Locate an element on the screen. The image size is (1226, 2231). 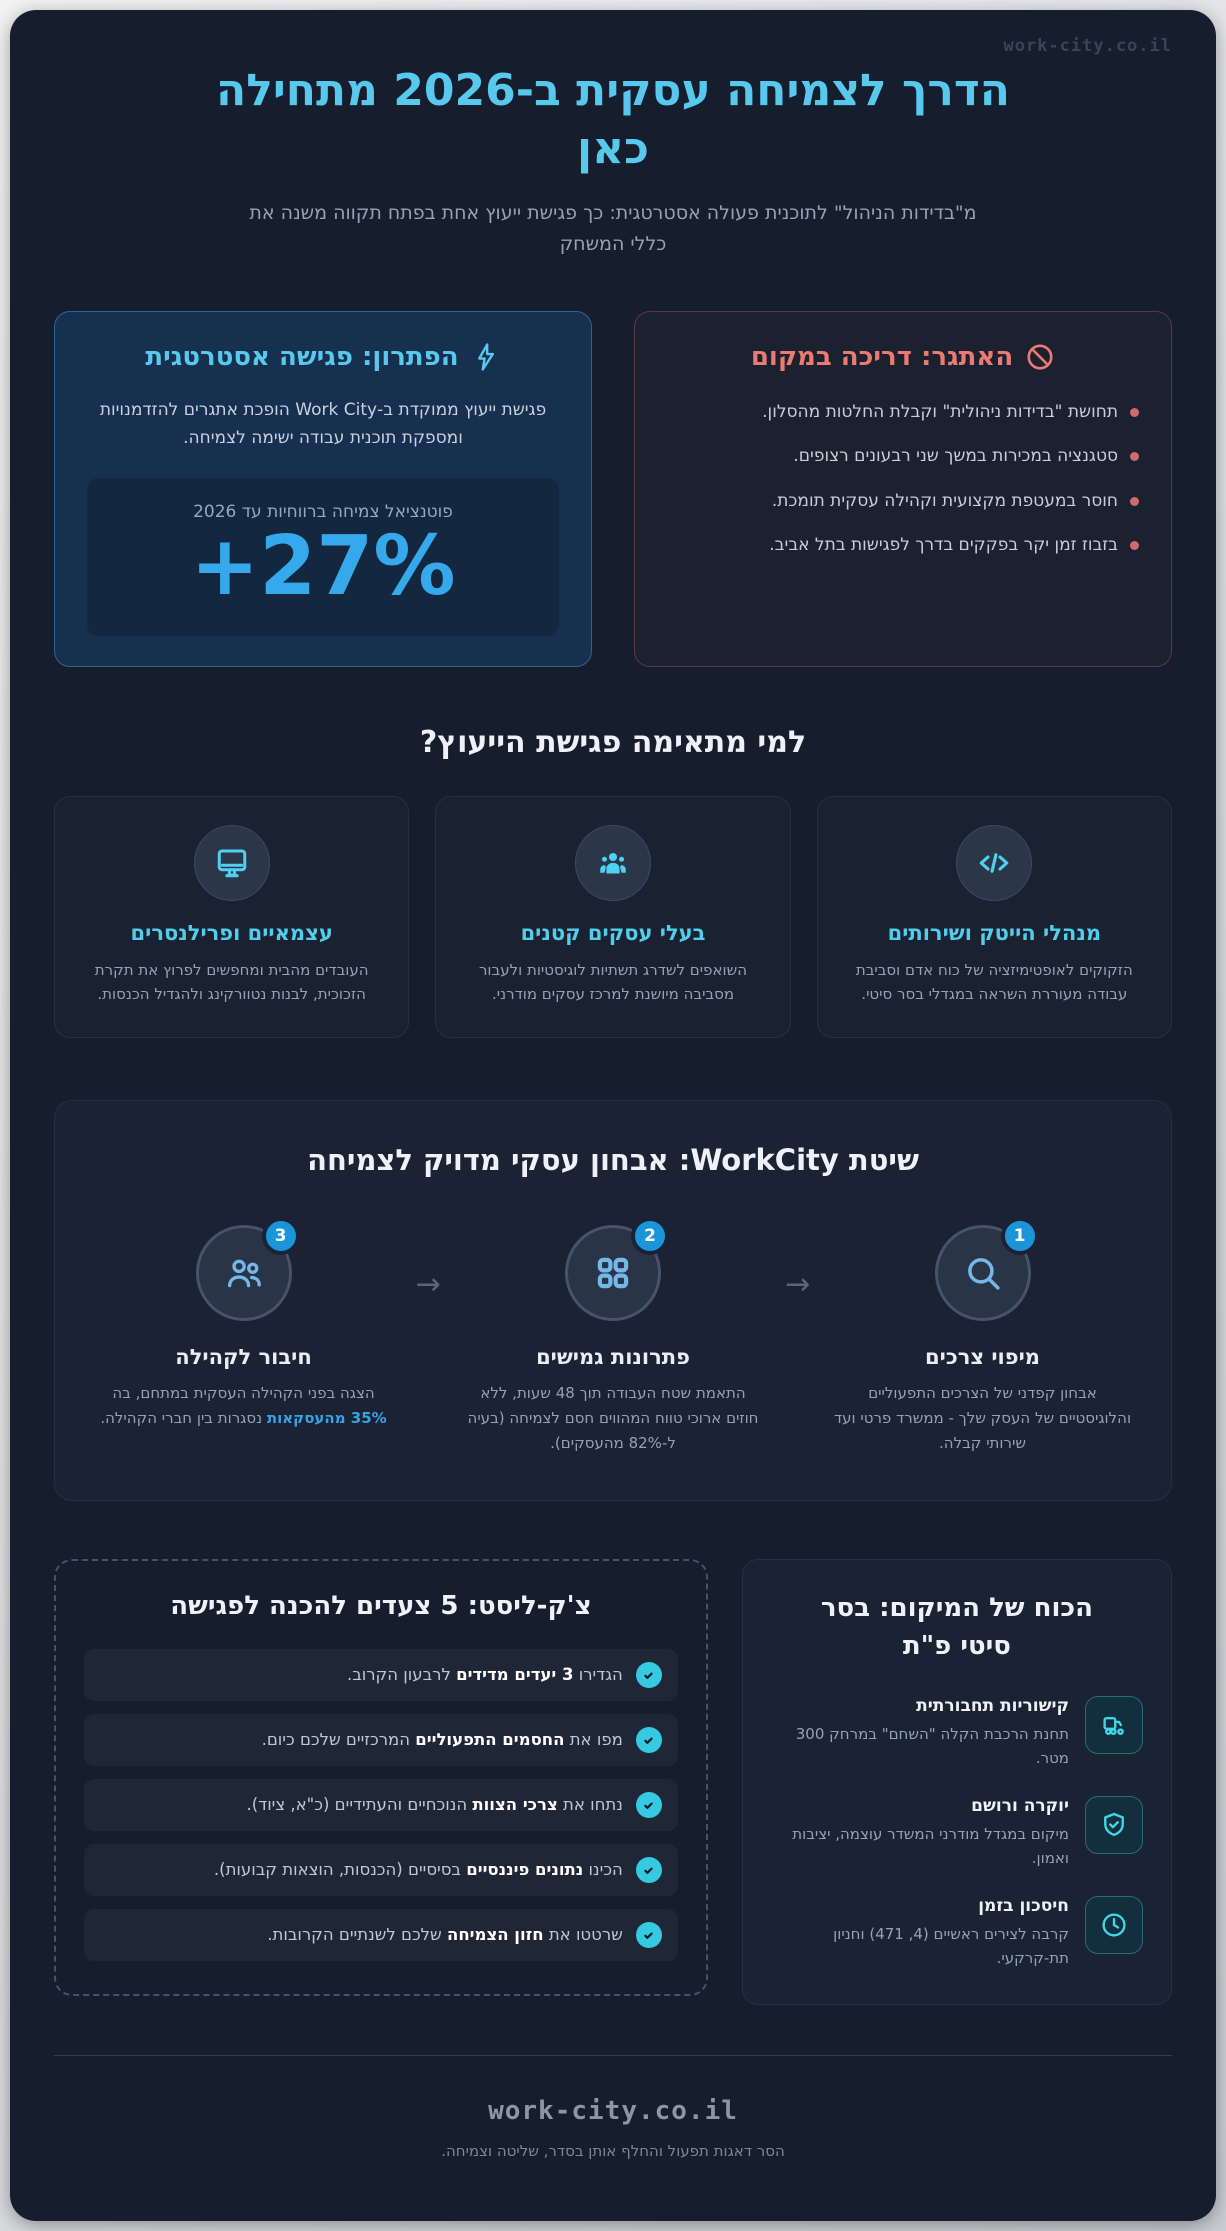
challenge-bullet: חוסר במעטפת מקצועית וקהילה עסקית תומכת. is located at coordinates (903, 502).